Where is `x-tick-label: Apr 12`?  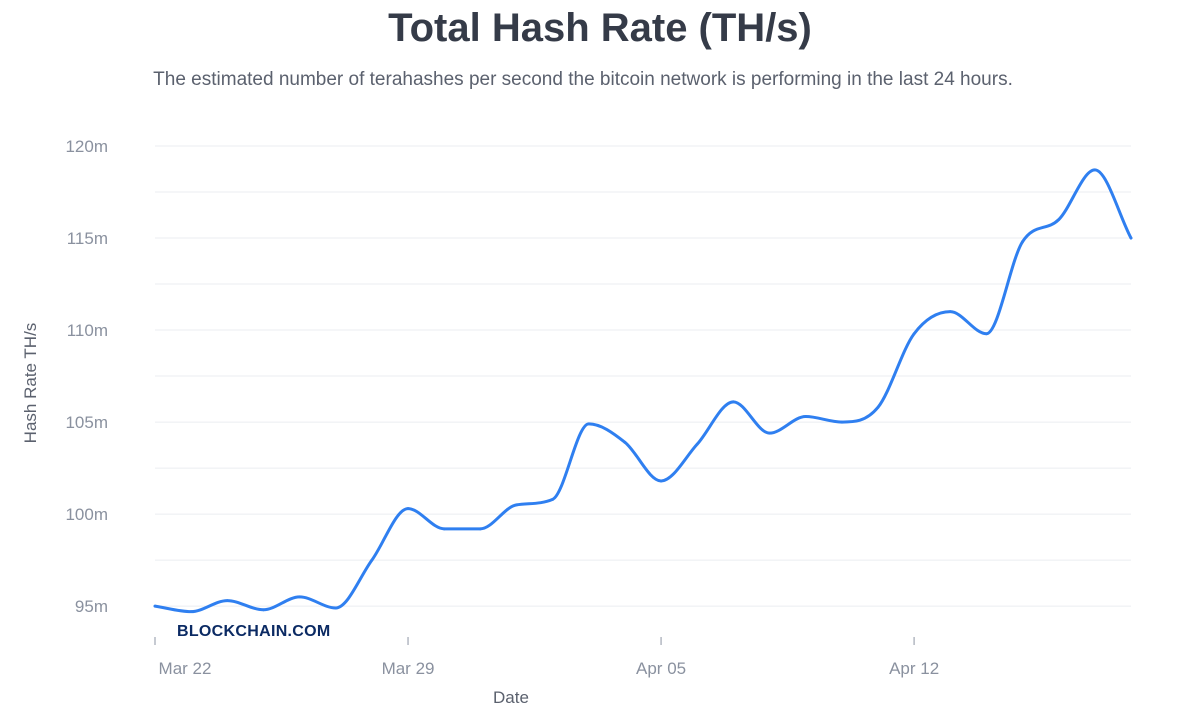 x-tick-label: Apr 12 is located at coordinates (914, 668).